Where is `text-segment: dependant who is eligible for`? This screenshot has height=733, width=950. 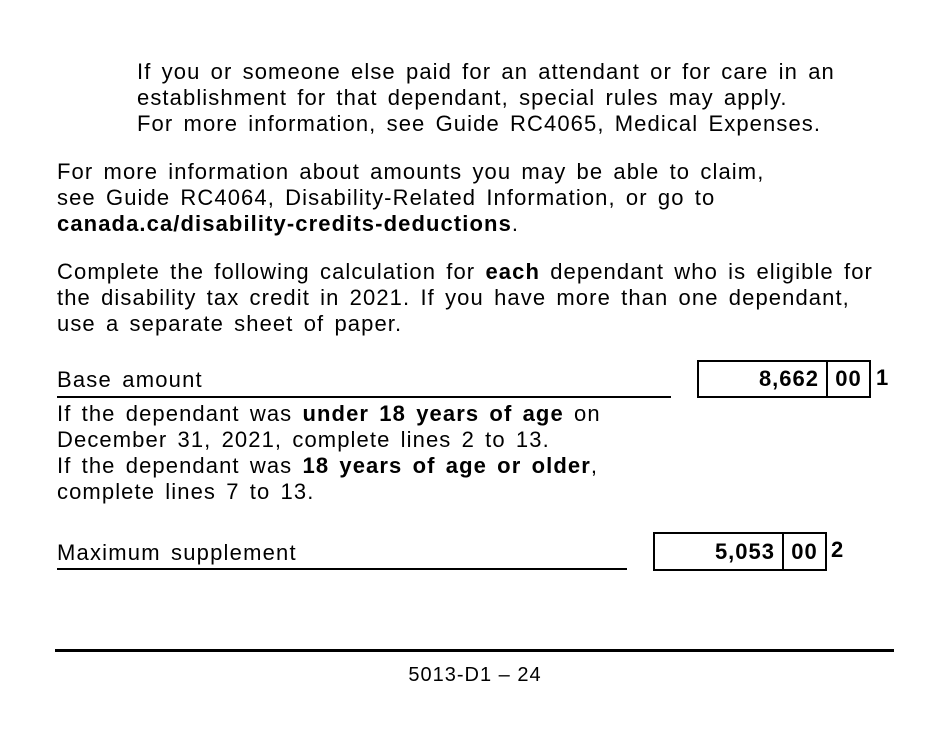 text-segment: dependant who is eligible for is located at coordinates (706, 271).